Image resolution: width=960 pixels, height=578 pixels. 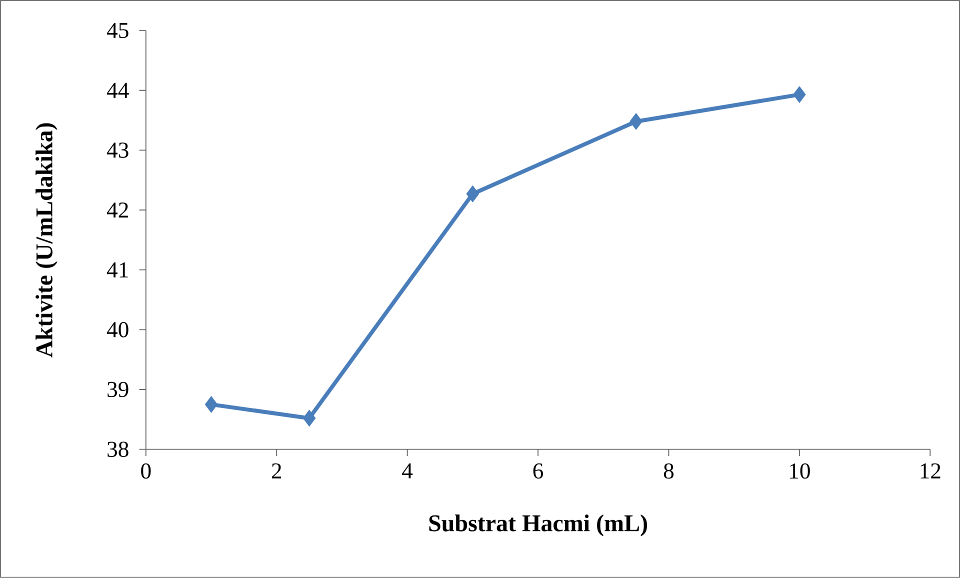 I want to click on y-tick-label: 41, so click(x=117, y=270).